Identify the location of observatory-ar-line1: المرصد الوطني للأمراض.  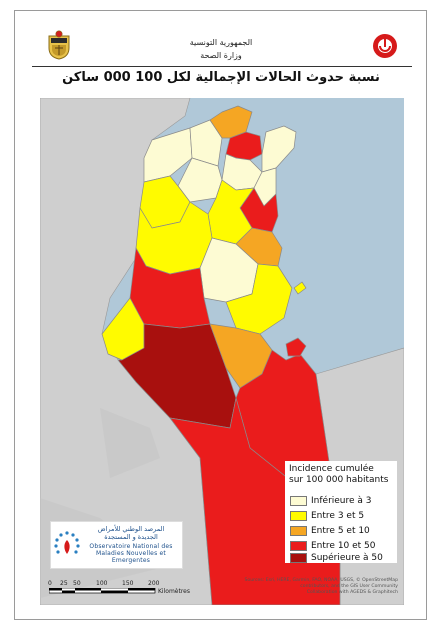
(131, 529).